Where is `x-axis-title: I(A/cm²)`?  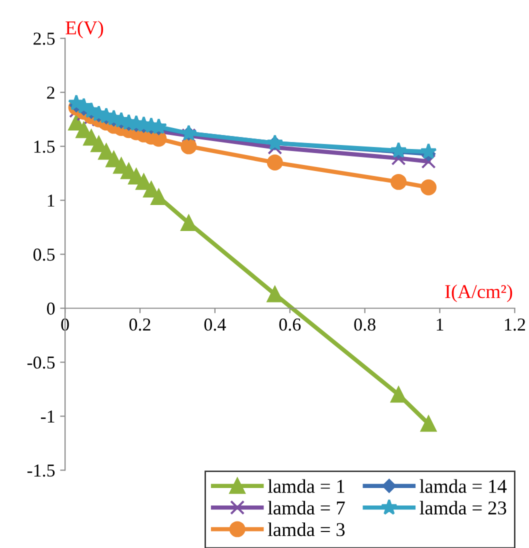
x-axis-title: I(A/cm²) is located at coordinates (478, 293).